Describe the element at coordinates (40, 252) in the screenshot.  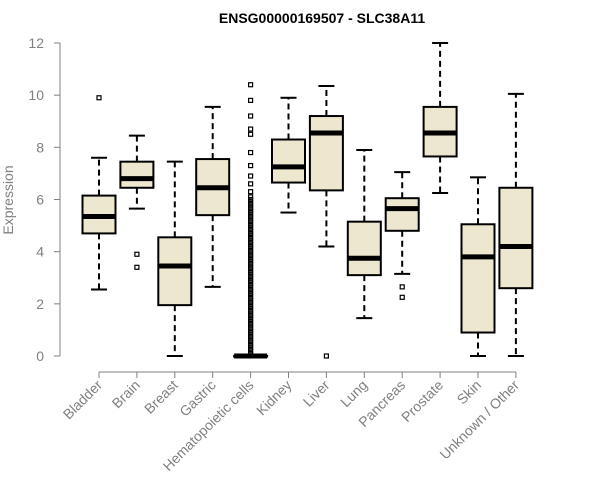
I see `y-tick-label: 4` at that location.